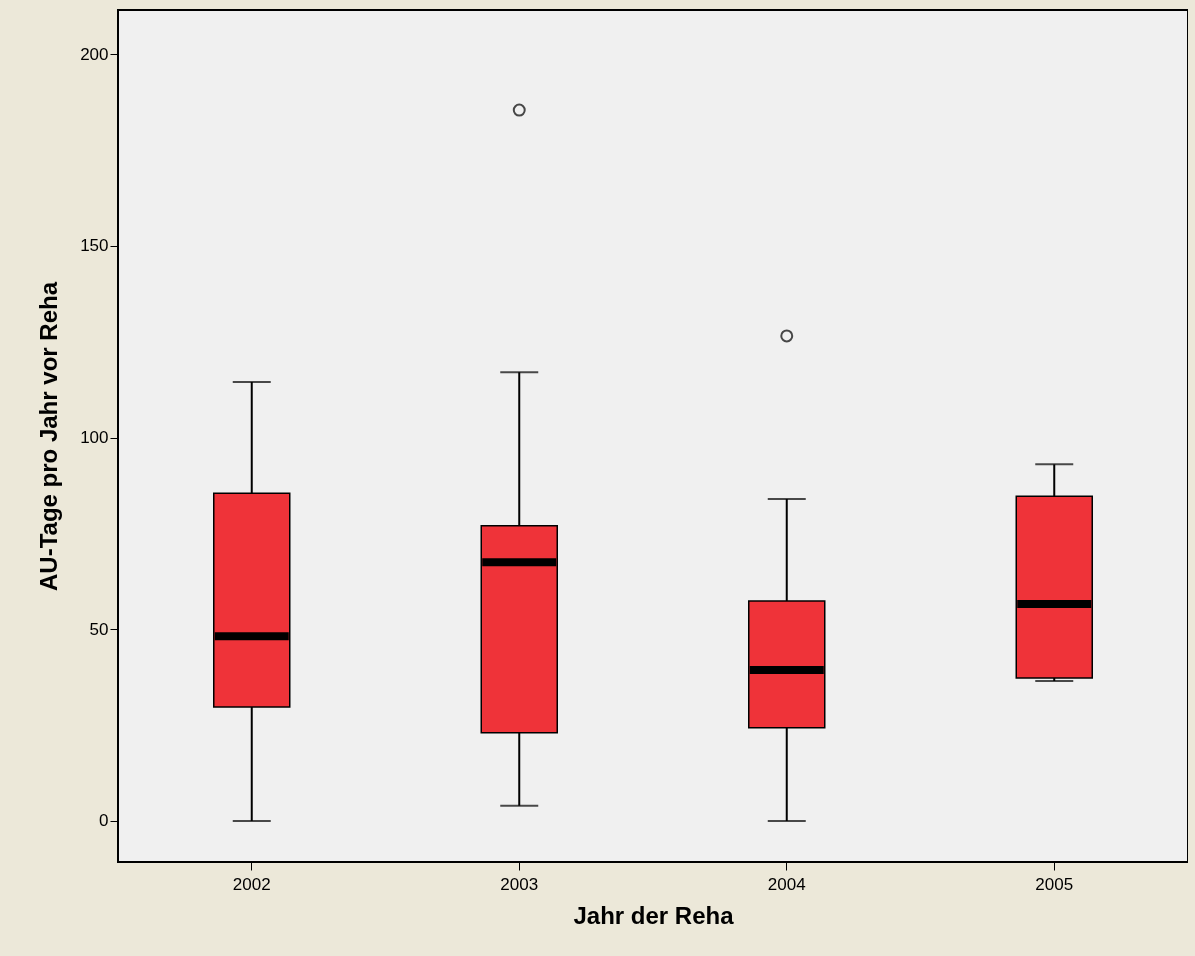 The height and width of the screenshot is (956, 1195). What do you see at coordinates (94, 438) in the screenshot?
I see `y-tick-label: 100` at bounding box center [94, 438].